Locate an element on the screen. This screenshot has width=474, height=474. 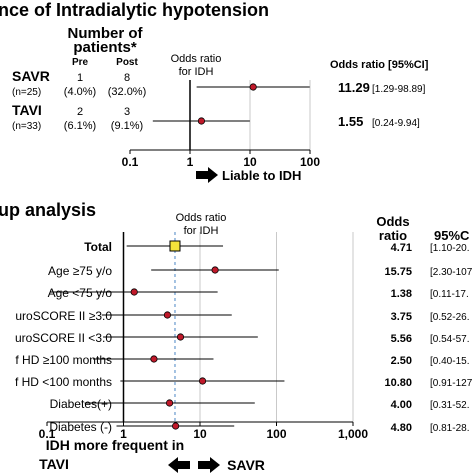
bottom-left-arrow-label: TAVI is located at coordinates (54, 464).